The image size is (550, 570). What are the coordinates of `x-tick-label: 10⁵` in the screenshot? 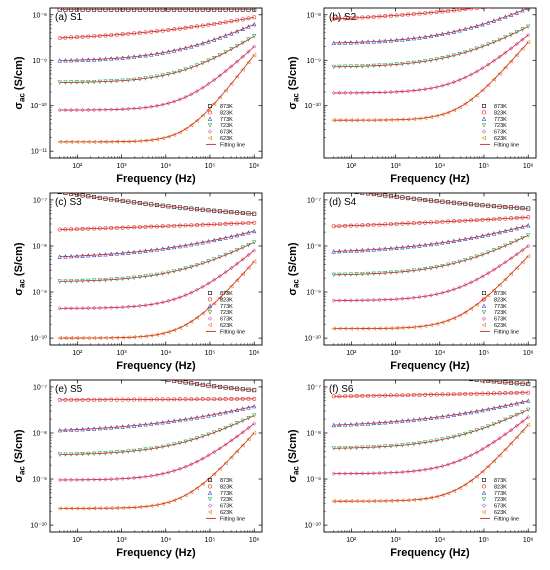 It's located at (210, 166).